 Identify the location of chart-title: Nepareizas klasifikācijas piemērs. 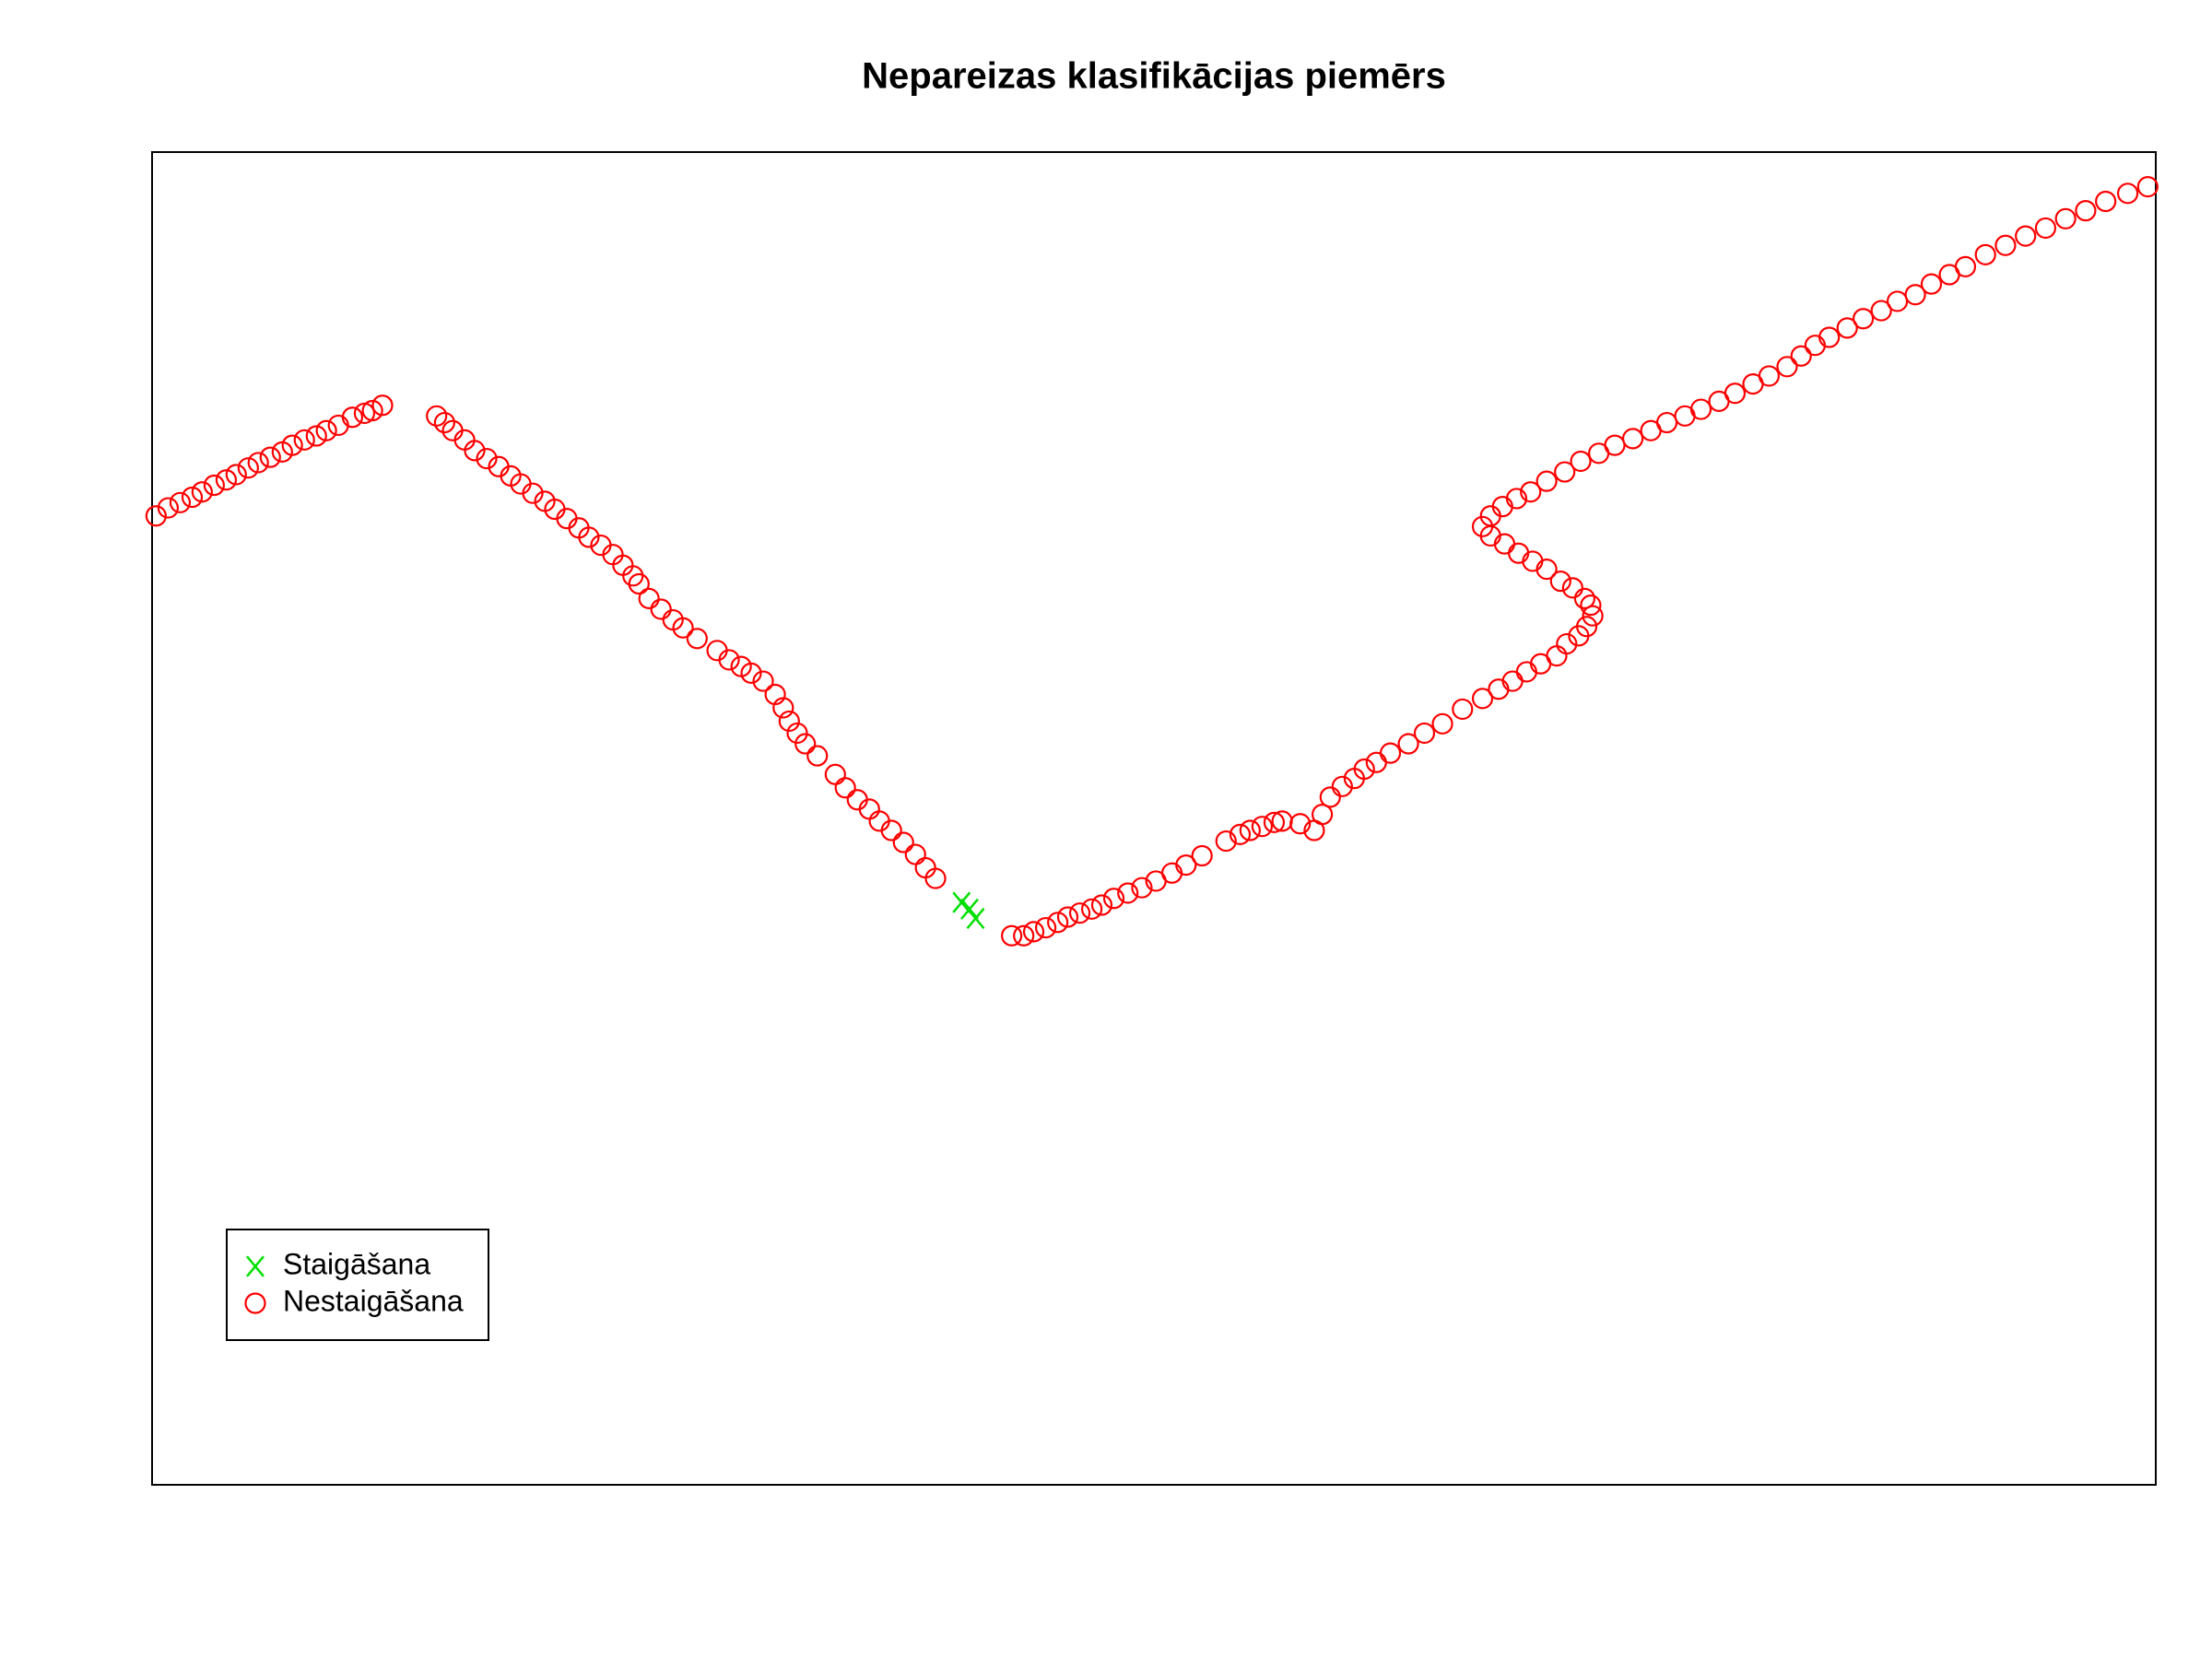
(1154, 76).